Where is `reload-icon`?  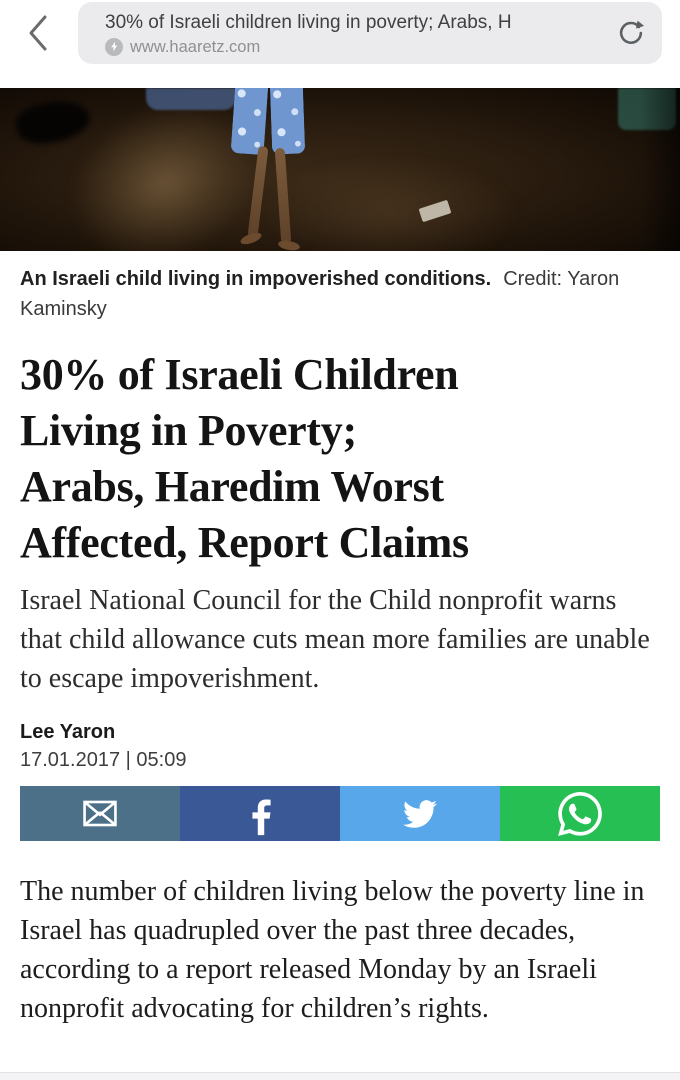 reload-icon is located at coordinates (632, 32).